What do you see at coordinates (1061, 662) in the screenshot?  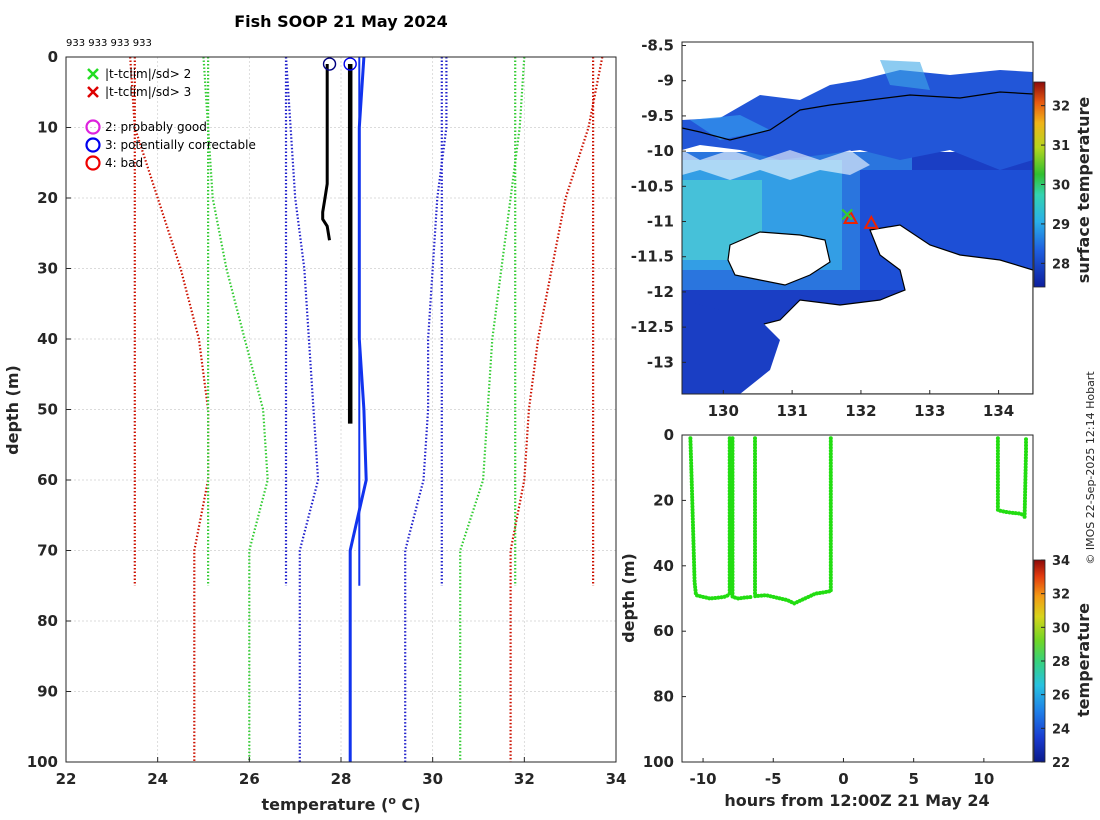 I see `time-colorbar-tick-label: 28` at bounding box center [1061, 662].